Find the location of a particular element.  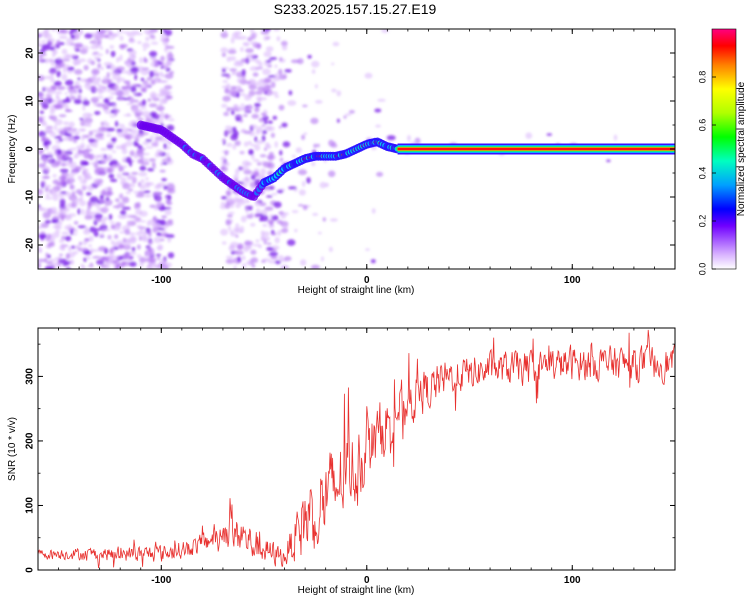

colorbar-tick-label: 0.4 is located at coordinates (702, 173).